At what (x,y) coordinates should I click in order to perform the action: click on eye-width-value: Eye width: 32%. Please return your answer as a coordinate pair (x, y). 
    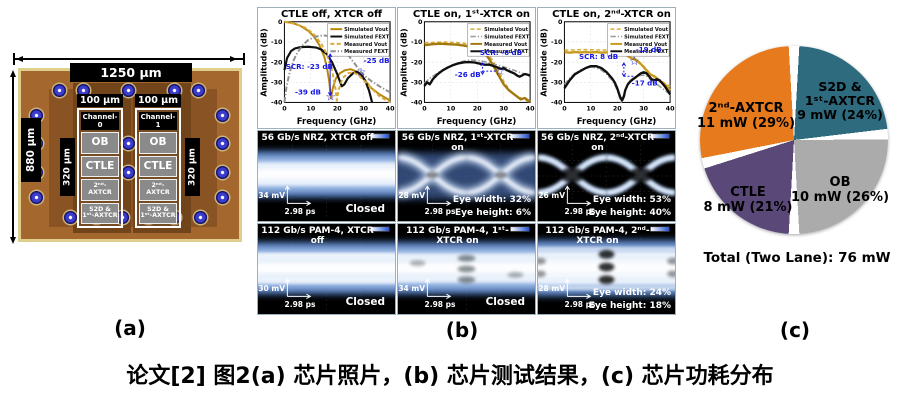
    Looking at the image, I should click on (491, 200).